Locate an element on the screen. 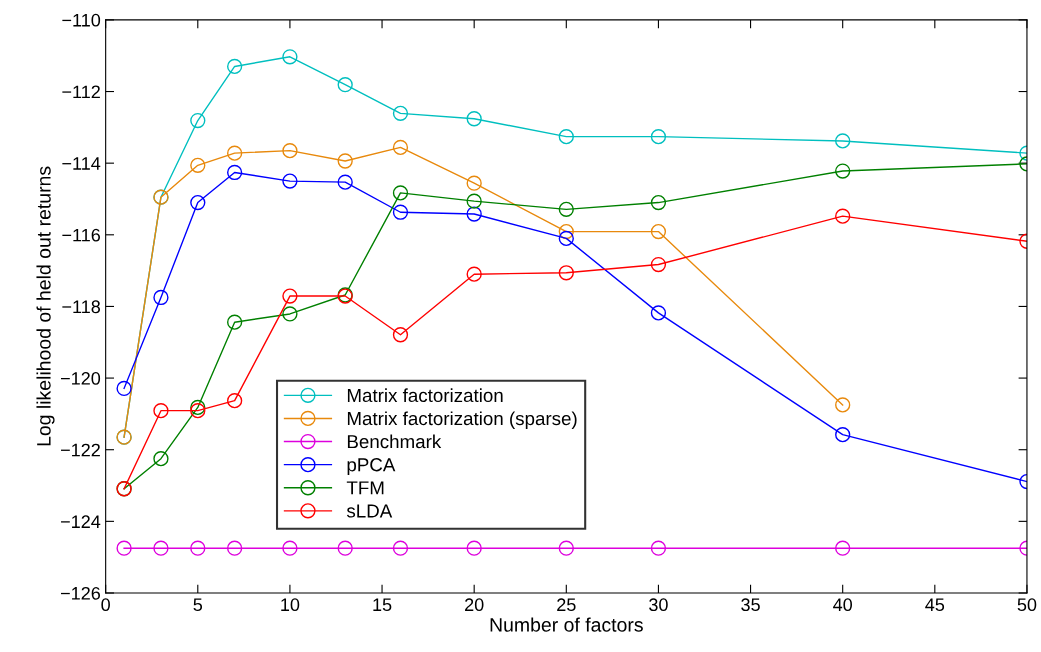 The height and width of the screenshot is (652, 1041). y-tick-label: −124 is located at coordinates (81, 521).